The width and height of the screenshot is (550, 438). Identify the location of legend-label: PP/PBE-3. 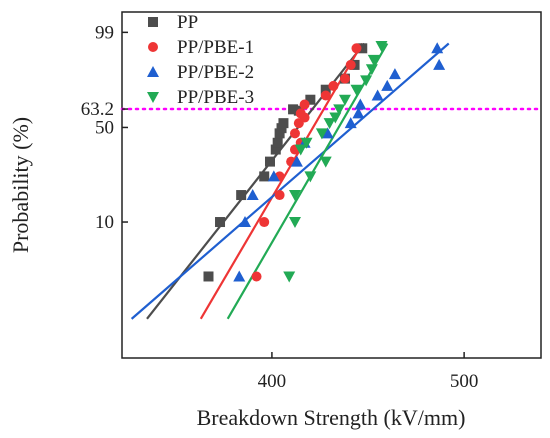
(215, 97).